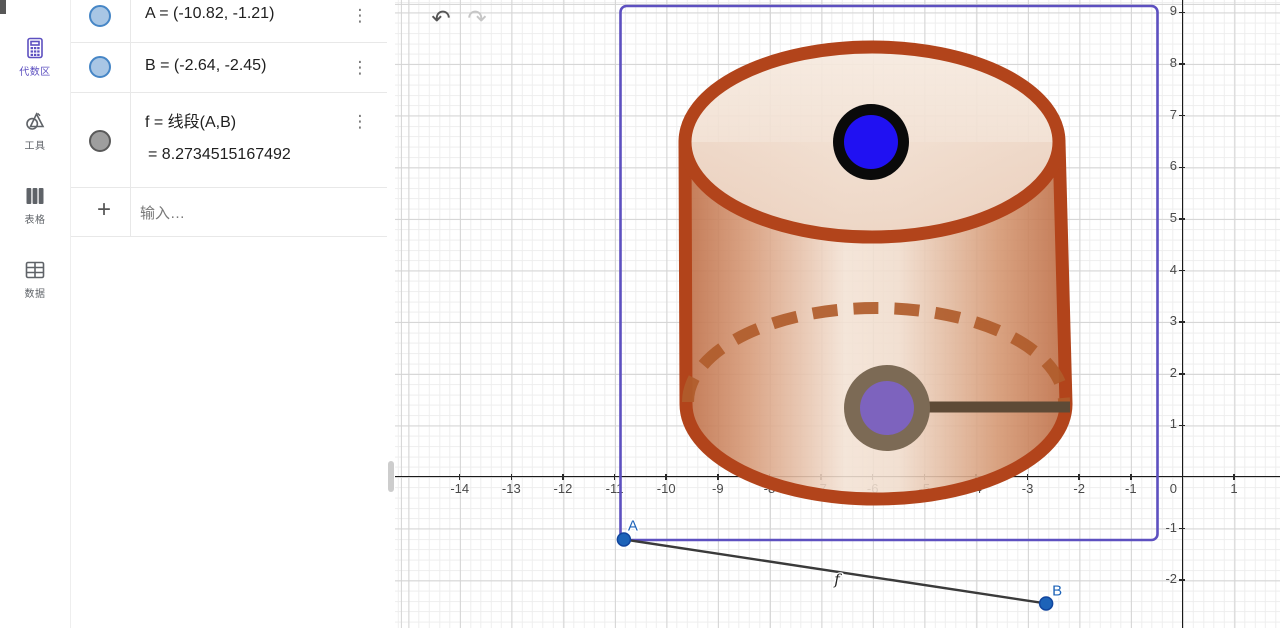 This screenshot has height=628, width=1280. Describe the element at coordinates (1182, 314) in the screenshot. I see `y-axis` at that location.